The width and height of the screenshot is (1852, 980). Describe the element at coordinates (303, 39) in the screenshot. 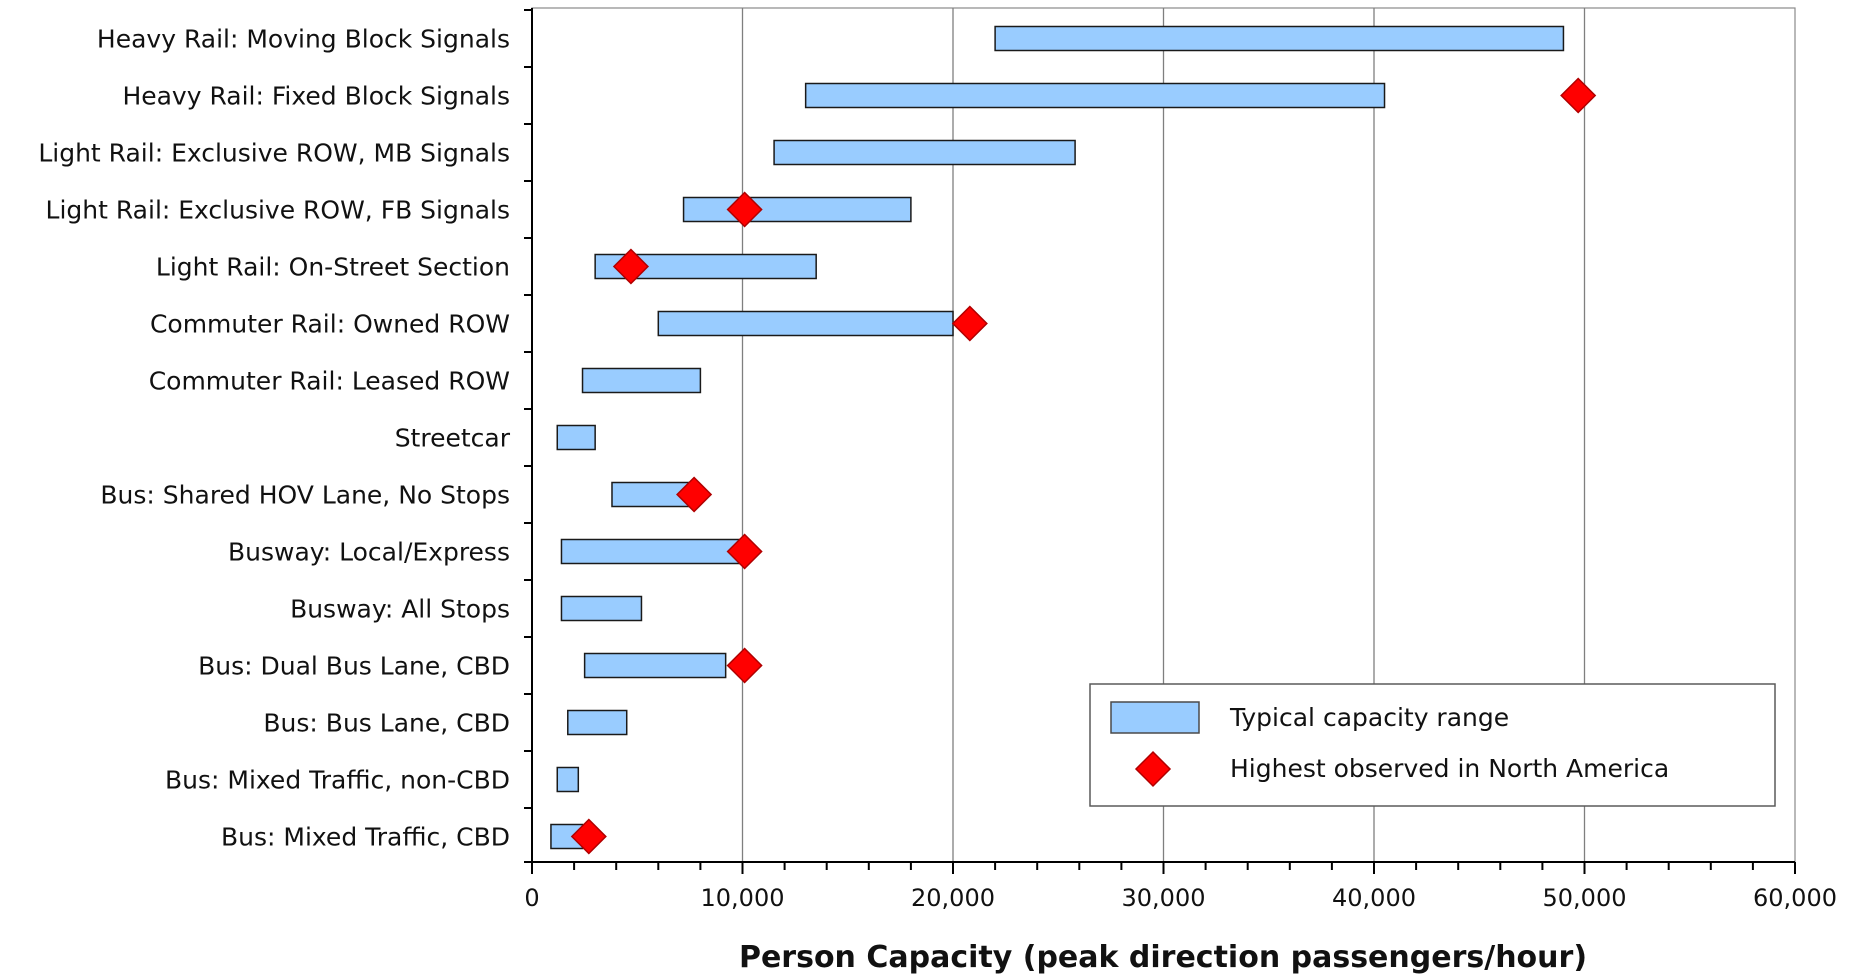

I see `category-label: Heavy Rail: Moving Block Signals` at that location.